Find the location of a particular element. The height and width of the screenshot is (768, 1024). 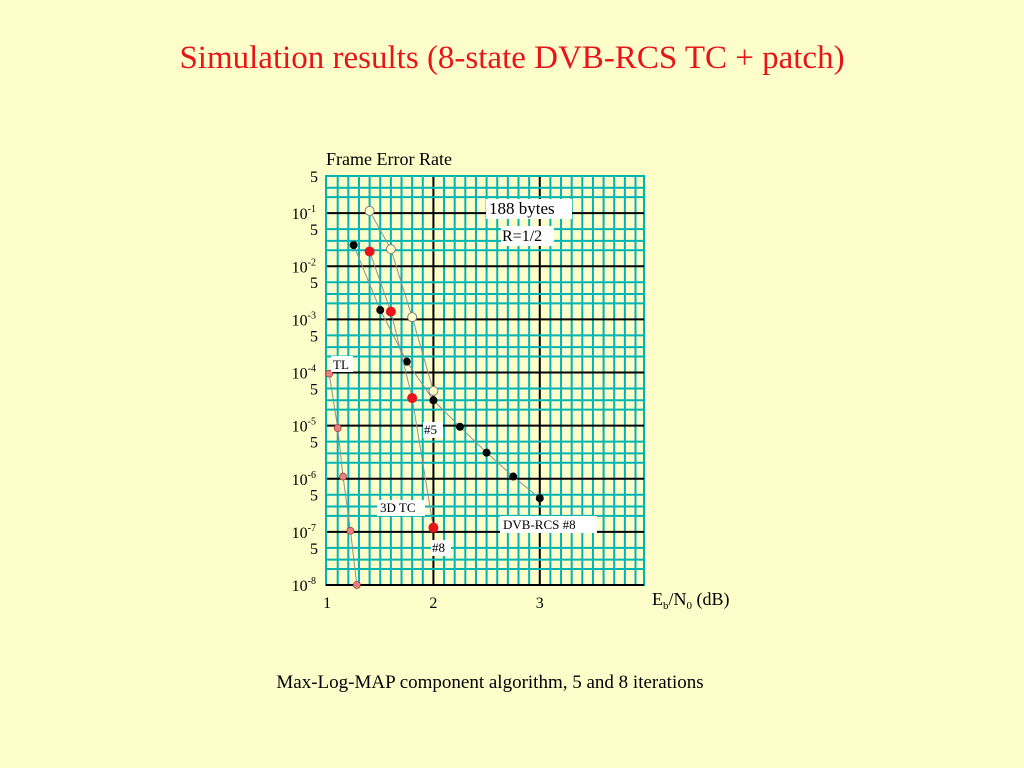

series-line-red is located at coordinates (401, 389).